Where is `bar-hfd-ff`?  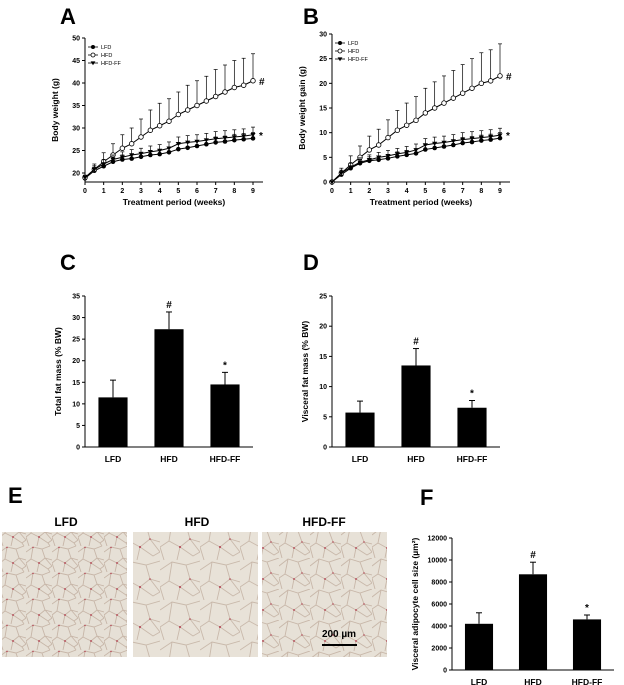
bar-hfd-ff is located at coordinates (472, 427).